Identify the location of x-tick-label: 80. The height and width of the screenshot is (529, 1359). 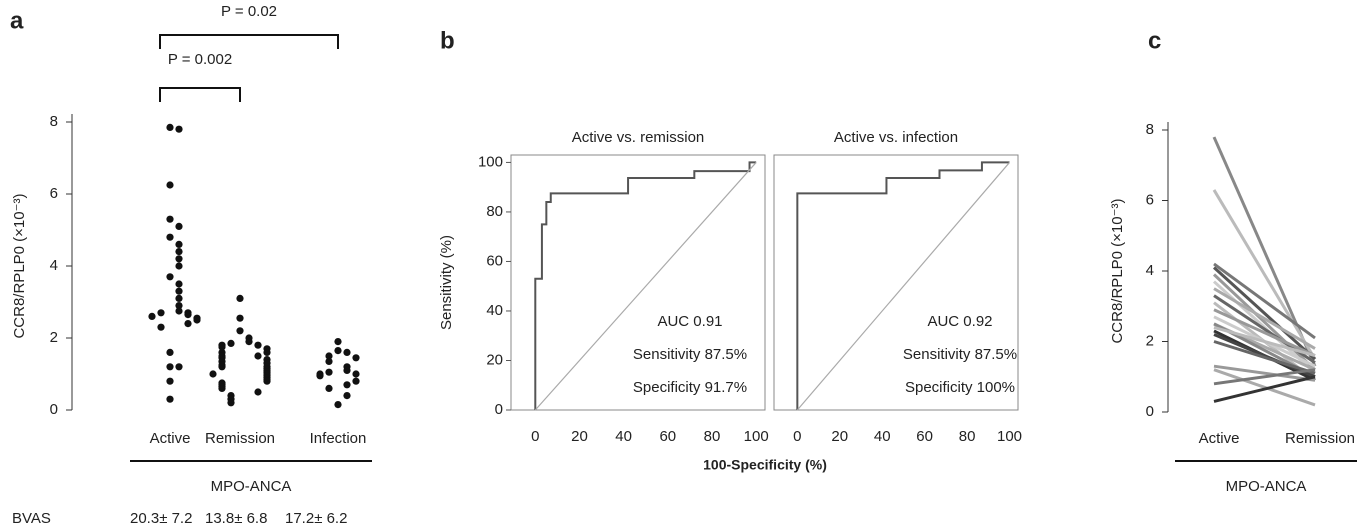
(967, 436).